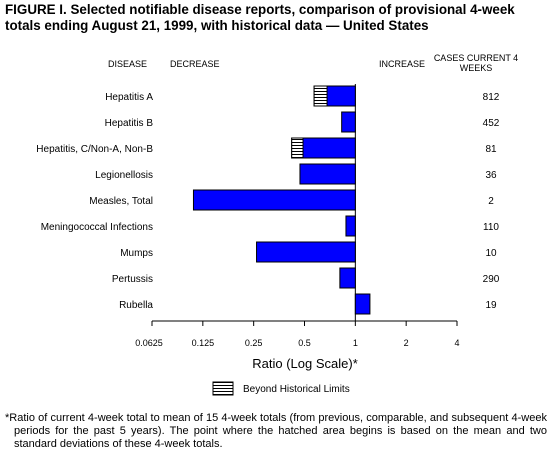  What do you see at coordinates (121, 201) in the screenshot?
I see `disease-label: Measles, Total` at bounding box center [121, 201].